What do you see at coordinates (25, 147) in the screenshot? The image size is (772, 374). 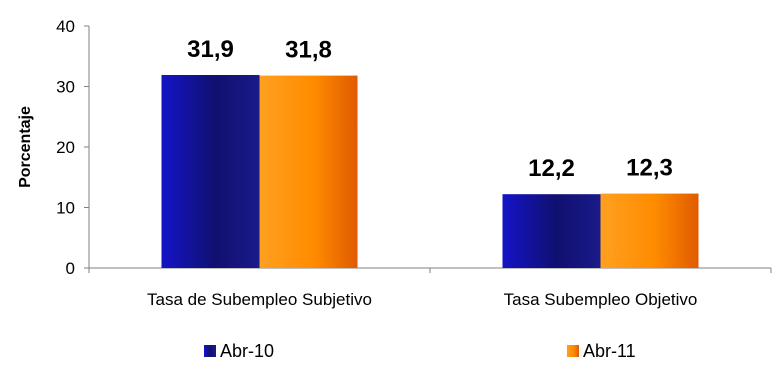 I see `y-axis-title: Porcentaje` at bounding box center [25, 147].